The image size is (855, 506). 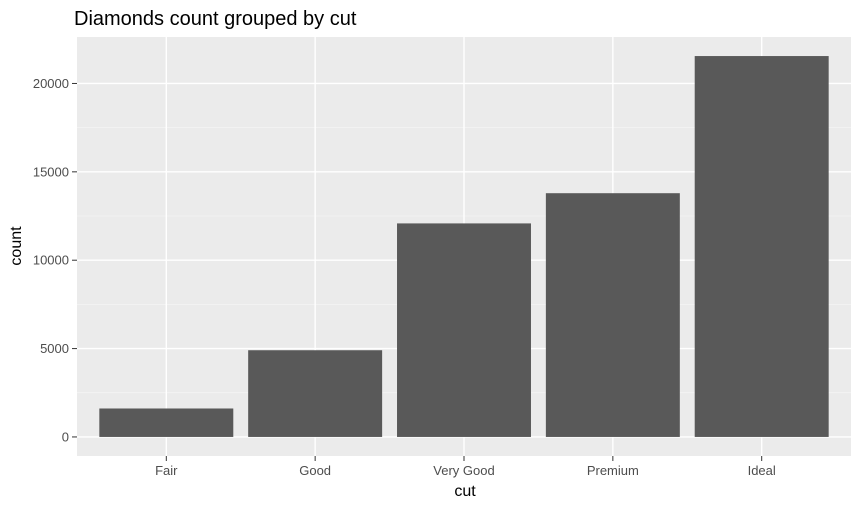 I want to click on chart-title: Diamonds count grouped by cut, so click(x=215, y=19).